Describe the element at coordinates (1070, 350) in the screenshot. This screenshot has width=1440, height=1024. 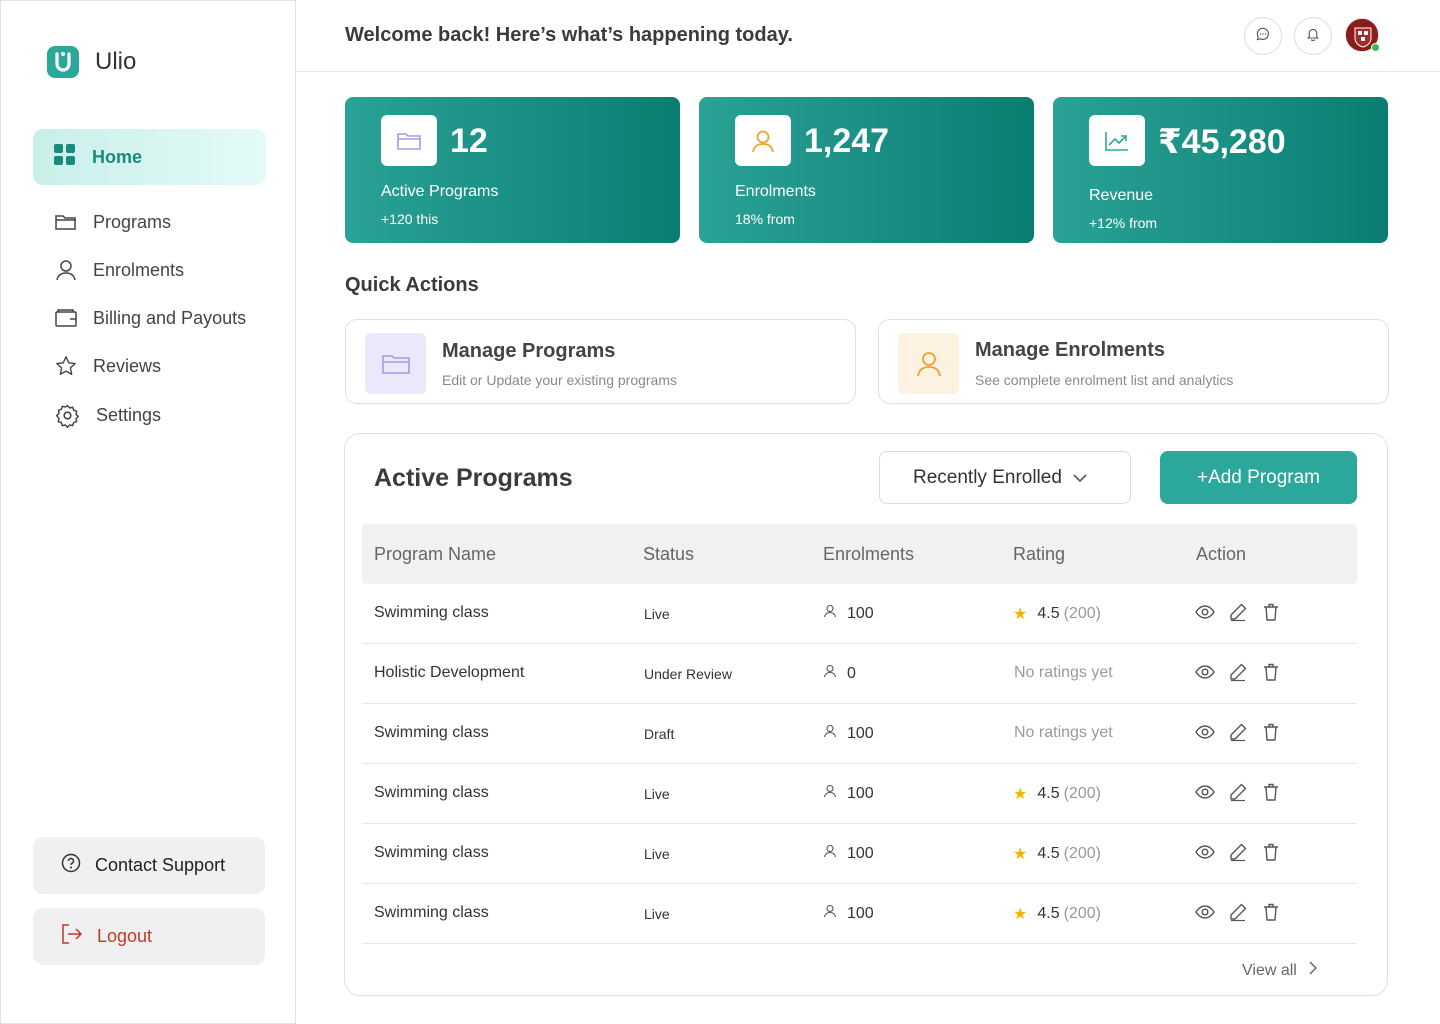
I see `quick-action-title: Manage Enrolments` at that location.